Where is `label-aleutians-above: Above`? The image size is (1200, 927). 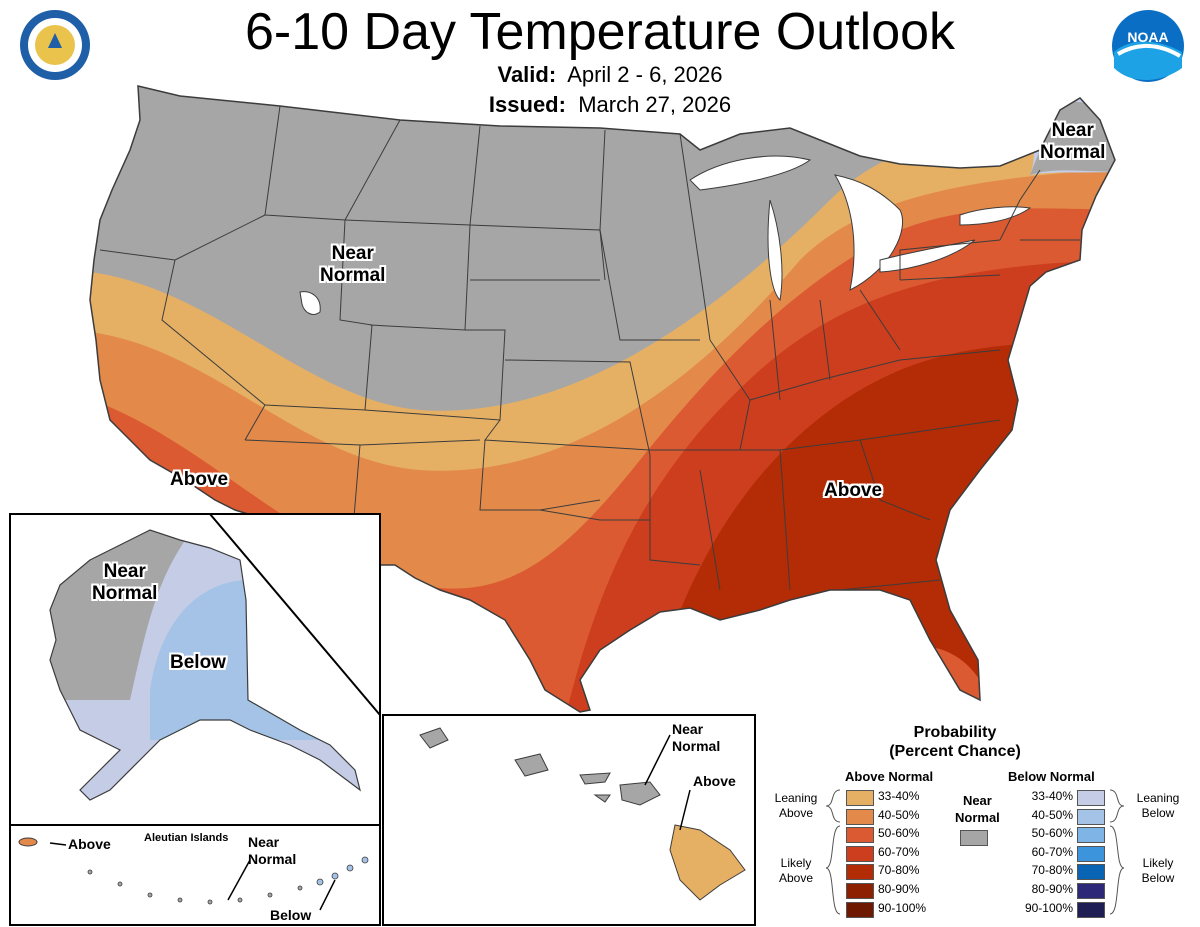 label-aleutians-above: Above is located at coordinates (89, 844).